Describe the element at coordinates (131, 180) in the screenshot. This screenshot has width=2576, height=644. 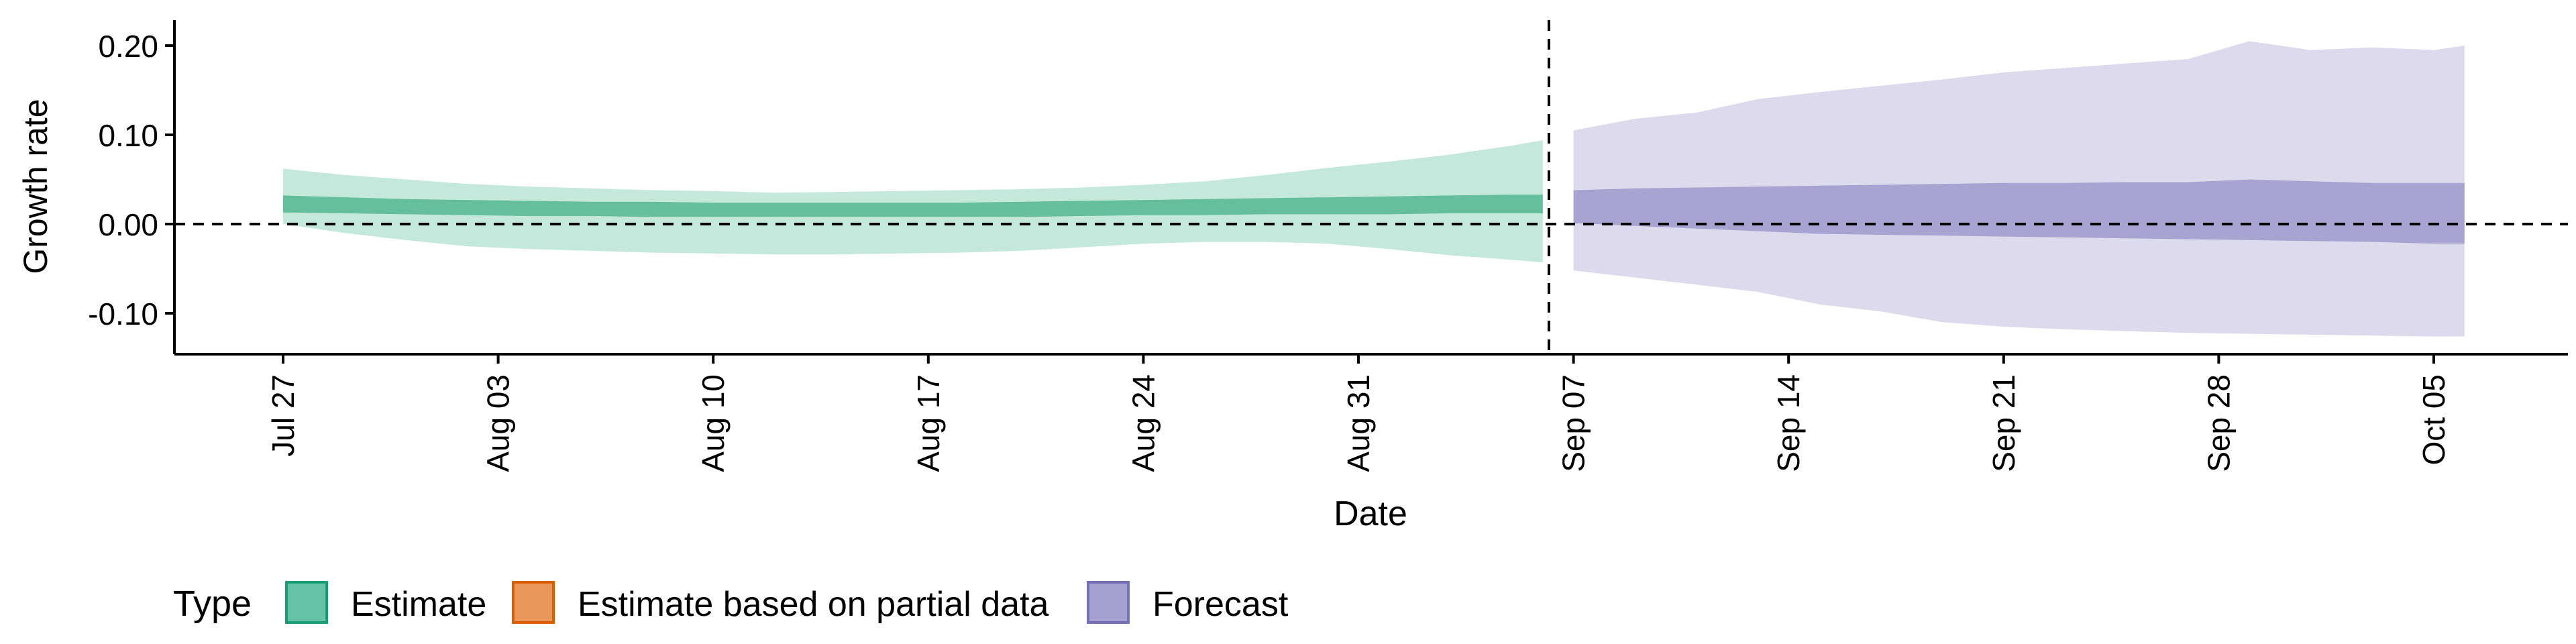
I see `y-axis-ticks: 0.20 0.10 0.00 -0.10` at that location.